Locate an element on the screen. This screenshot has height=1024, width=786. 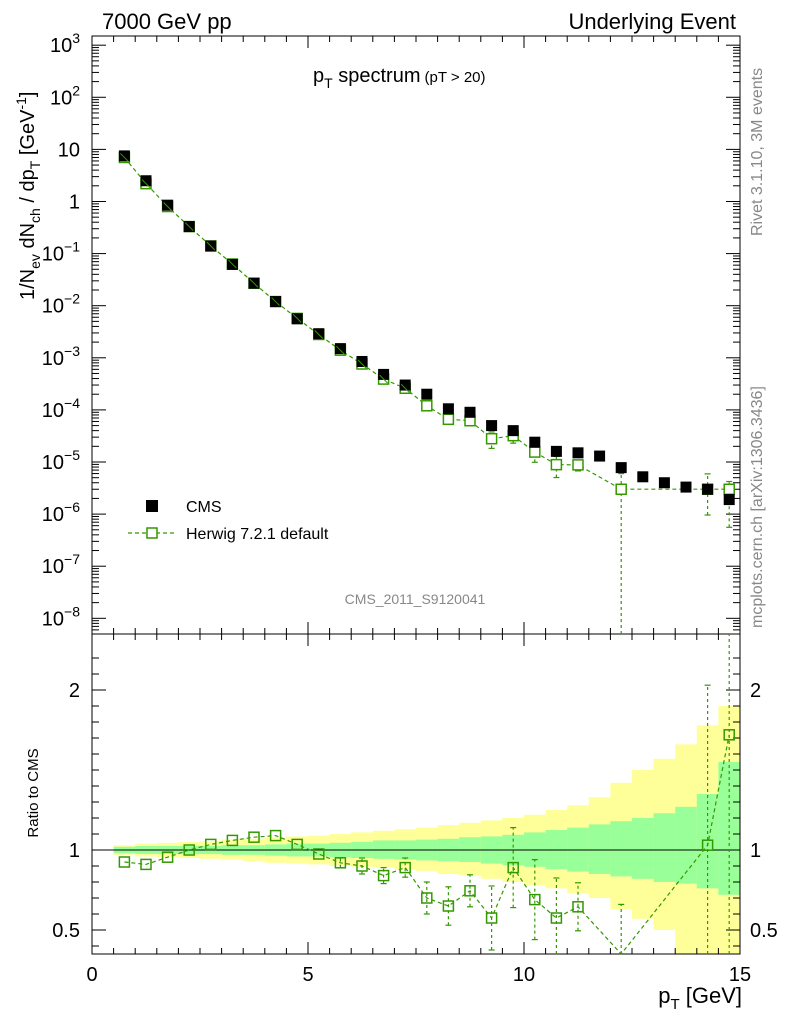
chart-title: pT spectrum (pT > 20) is located at coordinates (399, 78).